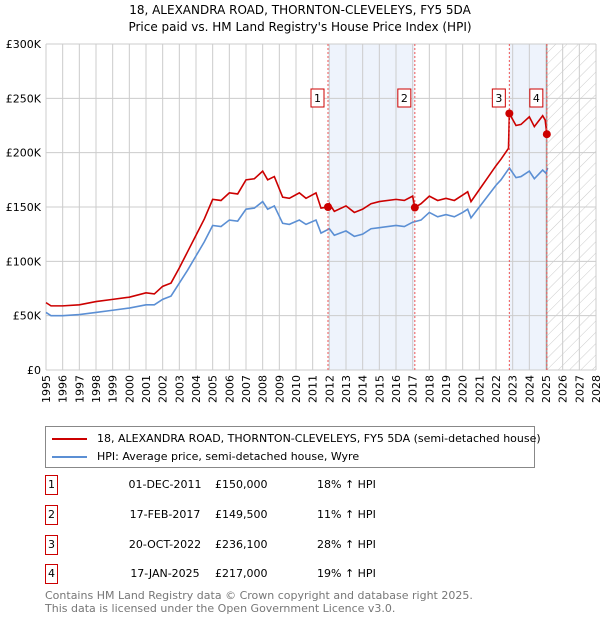 This screenshot has height=620, width=600. What do you see at coordinates (165, 573) in the screenshot?
I see `sale-date: 17-JAN-2025` at bounding box center [165, 573].